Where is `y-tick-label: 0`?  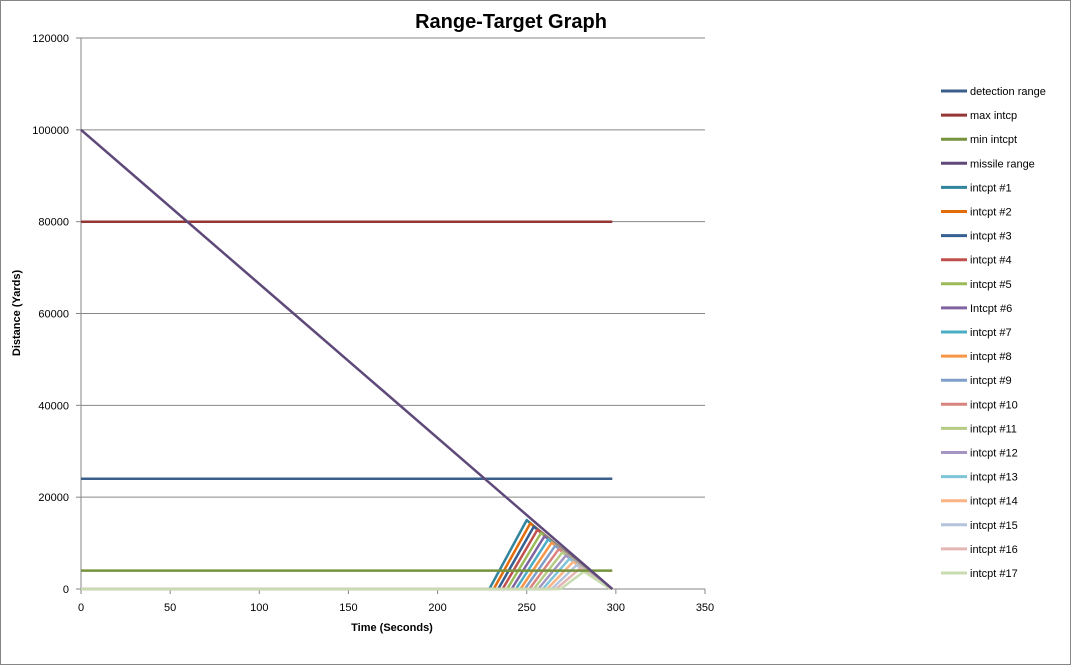 y-tick-label: 0 is located at coordinates (66, 590).